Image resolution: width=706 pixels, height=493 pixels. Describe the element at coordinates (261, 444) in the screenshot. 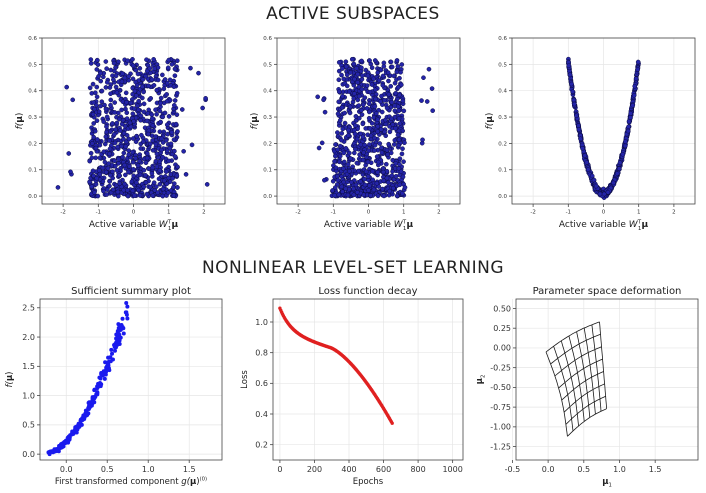

I see `y-tick-label: 0.2` at that location.